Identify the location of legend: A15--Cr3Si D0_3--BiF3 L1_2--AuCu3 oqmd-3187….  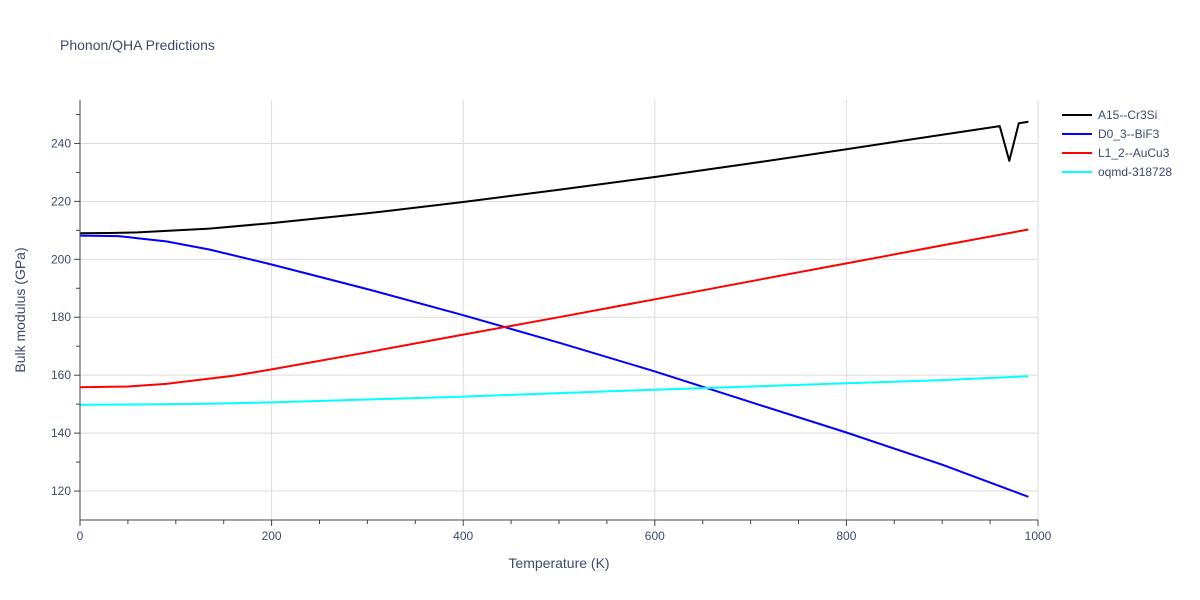
(1117, 143).